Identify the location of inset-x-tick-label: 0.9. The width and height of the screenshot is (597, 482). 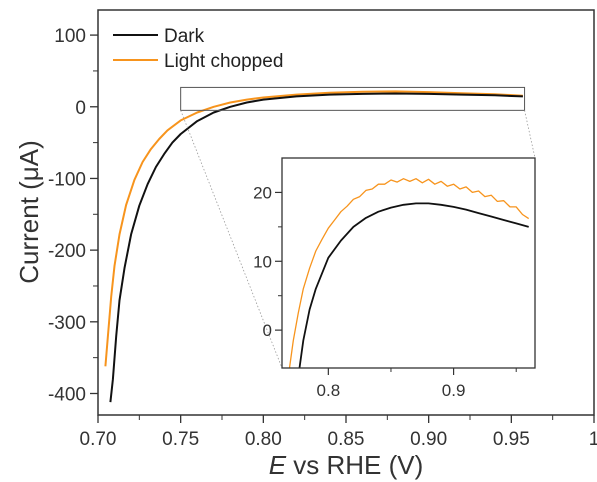
(454, 390).